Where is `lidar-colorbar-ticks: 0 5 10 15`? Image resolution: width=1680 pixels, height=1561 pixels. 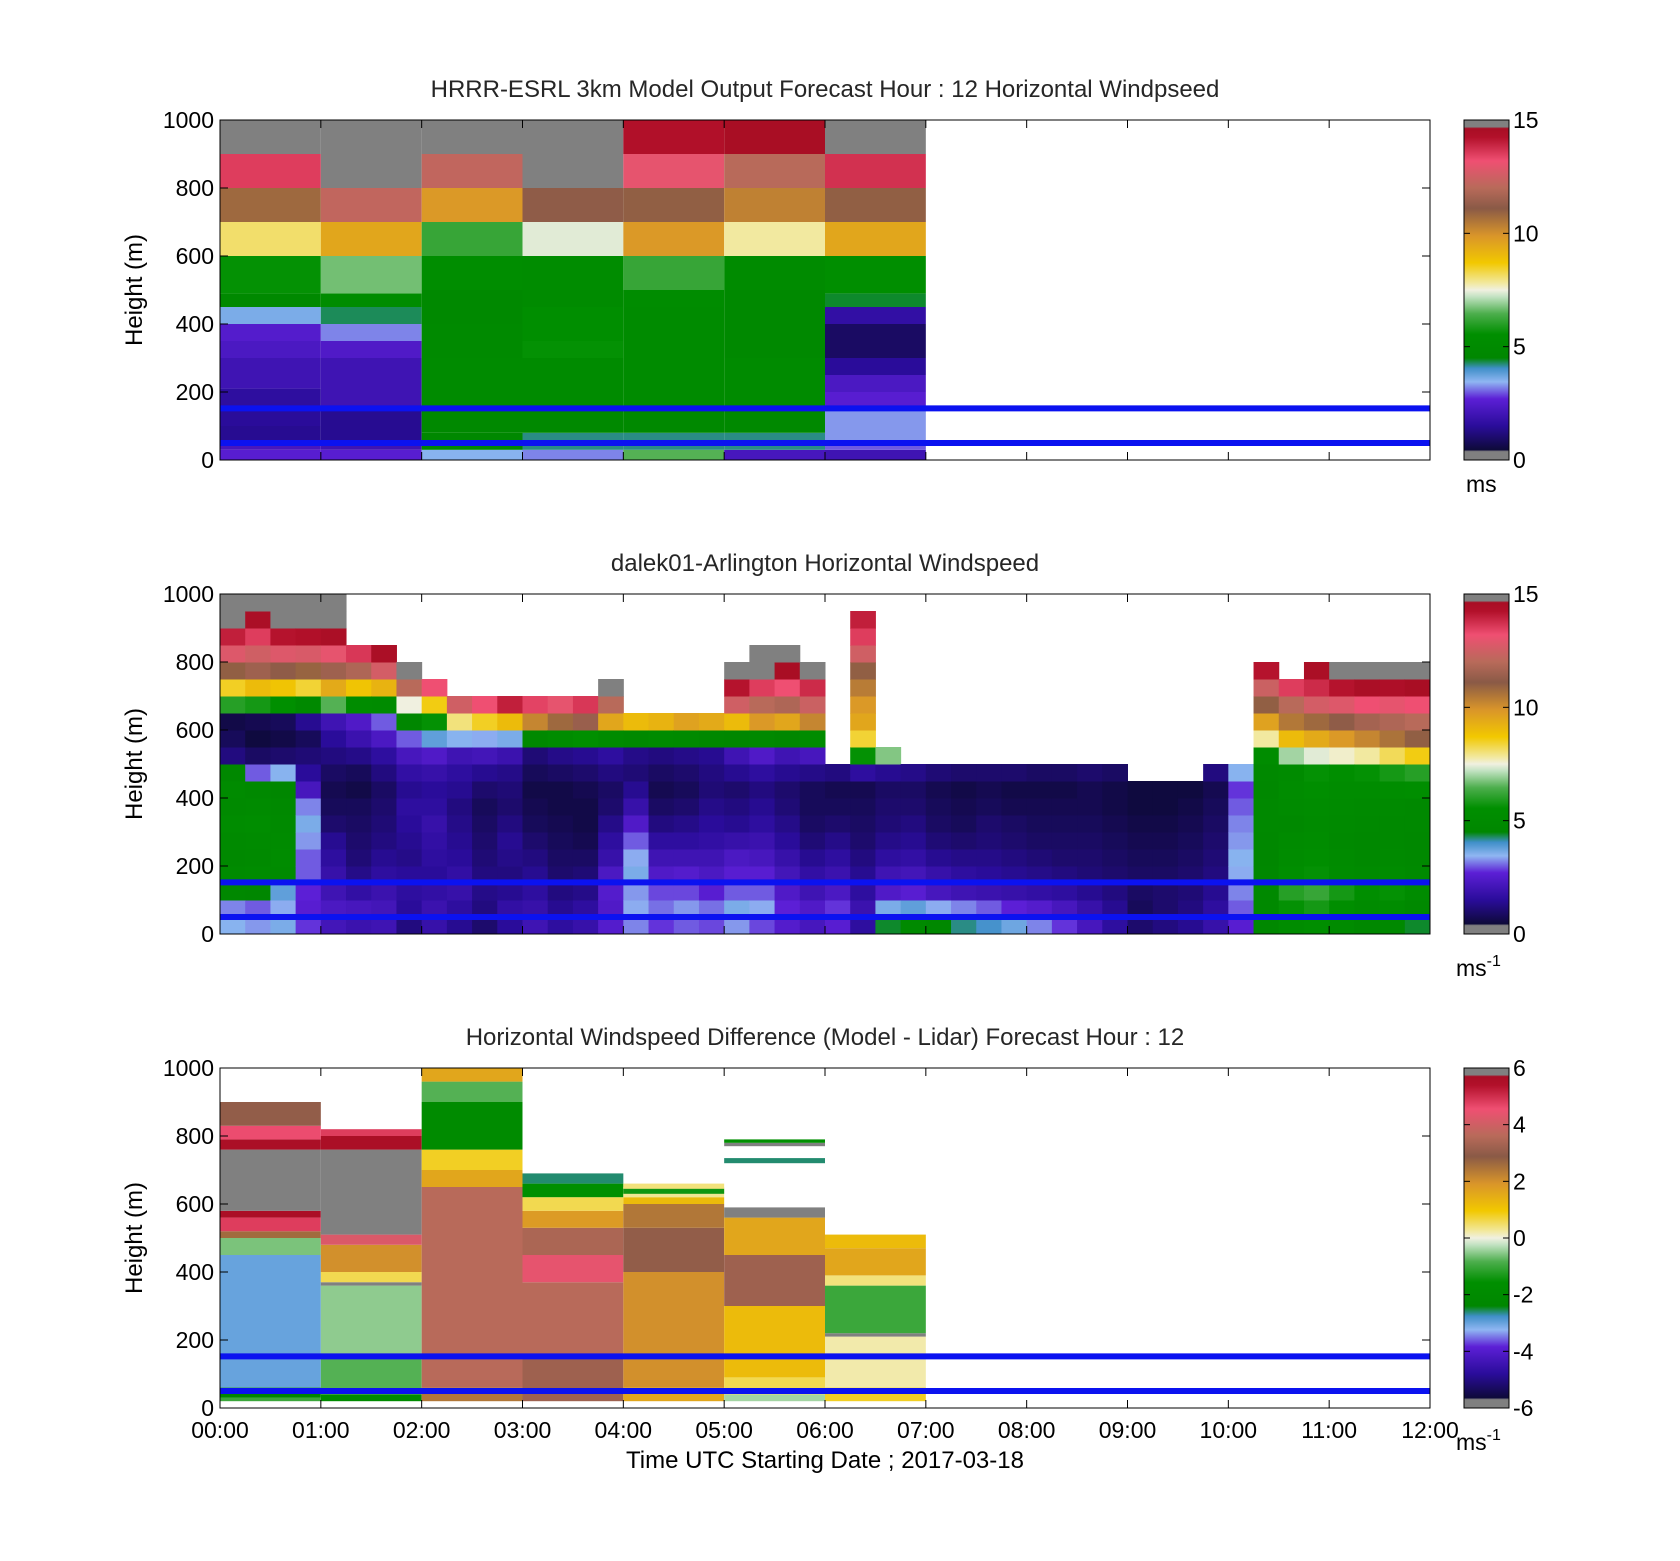 lidar-colorbar-ticks: 0 5 10 15 is located at coordinates (1501, 764).